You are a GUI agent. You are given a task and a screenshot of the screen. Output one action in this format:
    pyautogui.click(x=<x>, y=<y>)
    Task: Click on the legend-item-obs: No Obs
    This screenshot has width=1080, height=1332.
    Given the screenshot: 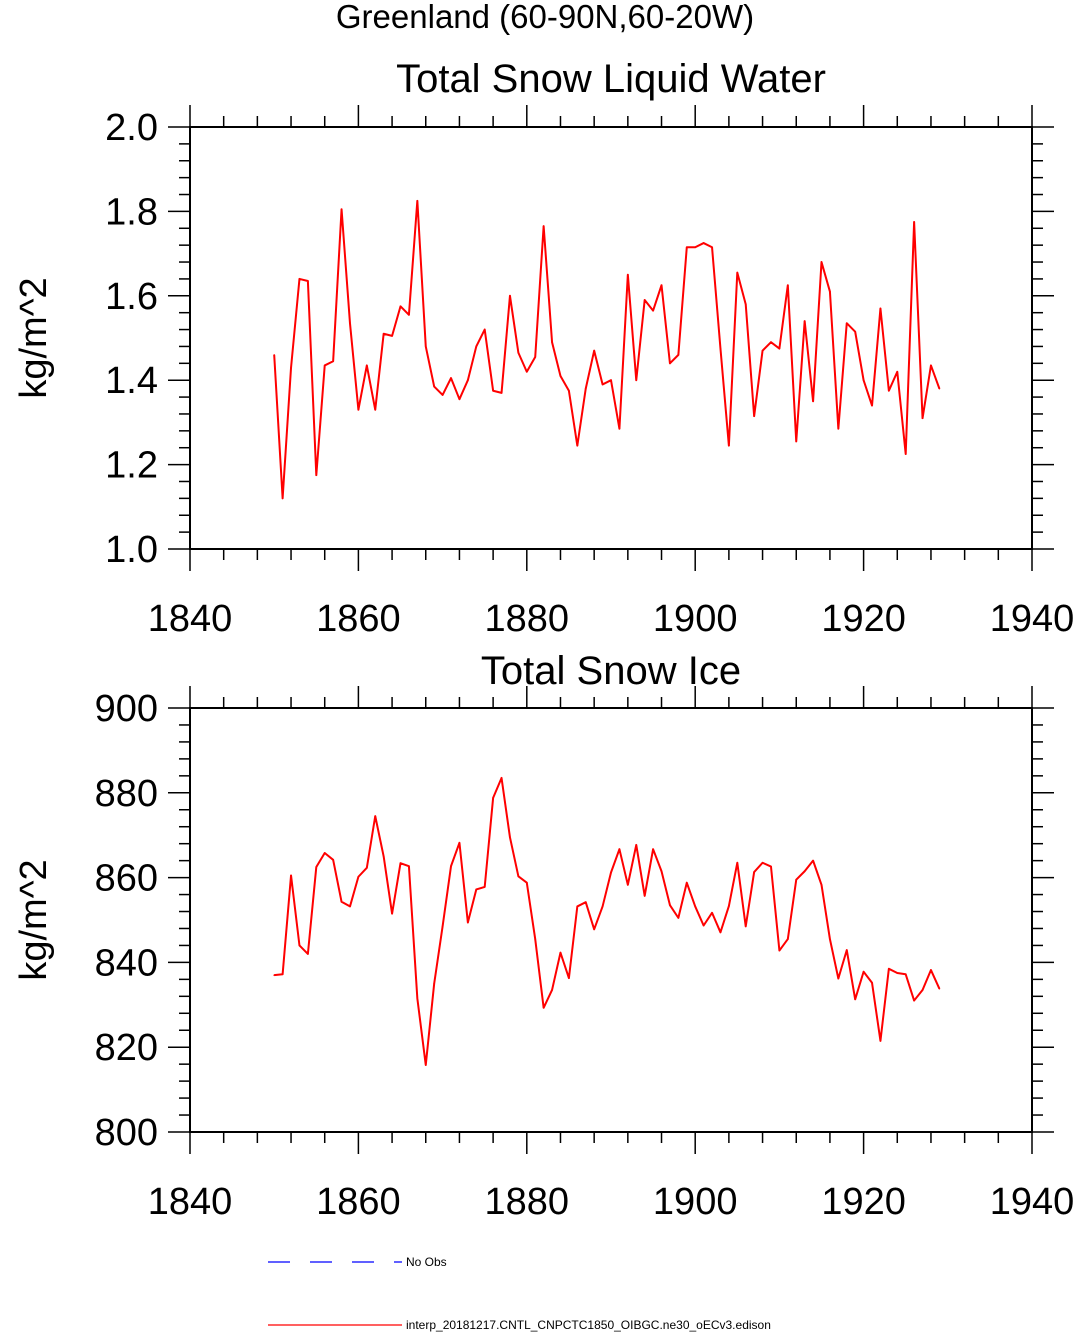 What is the action you would take?
    pyautogui.click(x=357, y=1262)
    